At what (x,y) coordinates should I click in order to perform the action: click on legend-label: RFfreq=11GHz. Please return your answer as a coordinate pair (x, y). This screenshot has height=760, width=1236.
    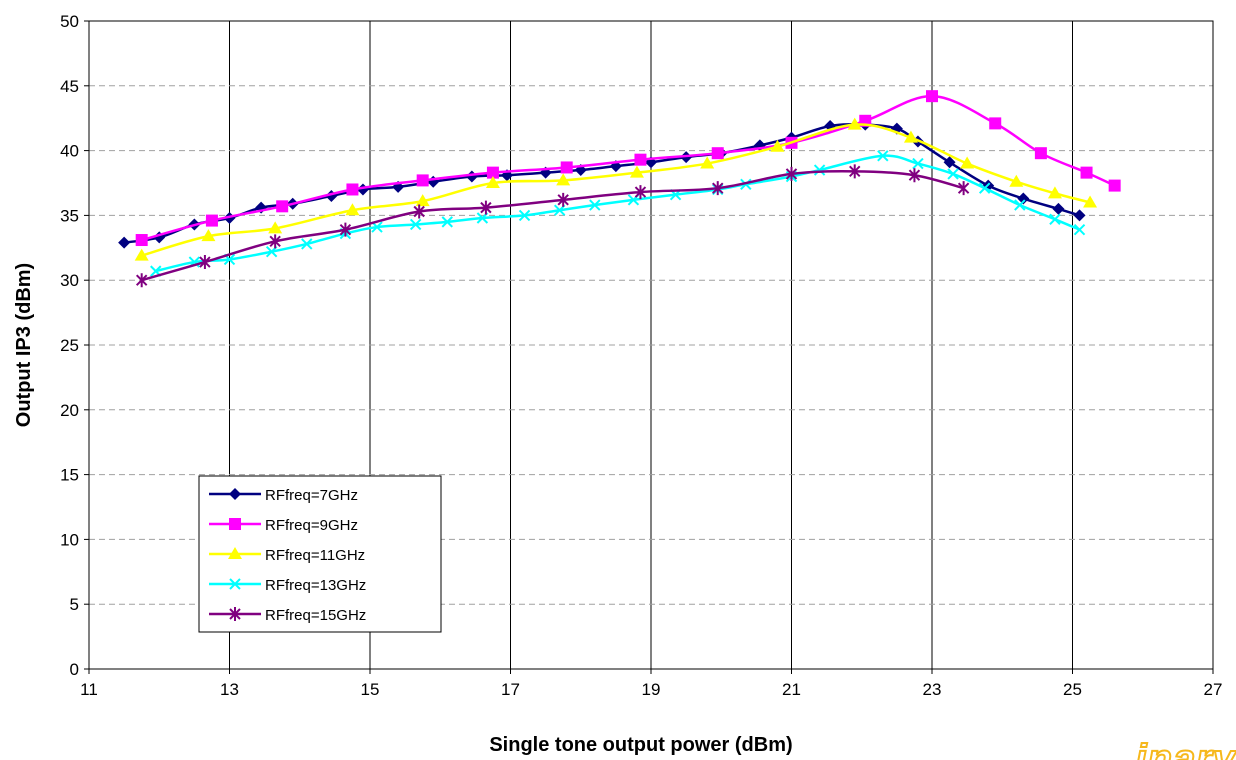
    Looking at the image, I should click on (315, 555).